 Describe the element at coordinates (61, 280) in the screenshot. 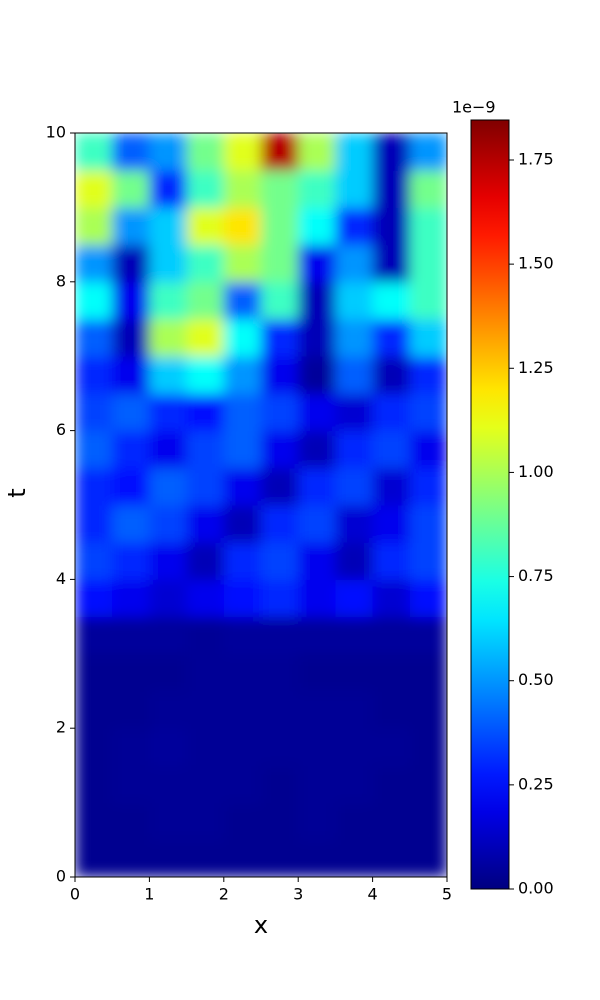

I see `y-tick-label: 8` at that location.